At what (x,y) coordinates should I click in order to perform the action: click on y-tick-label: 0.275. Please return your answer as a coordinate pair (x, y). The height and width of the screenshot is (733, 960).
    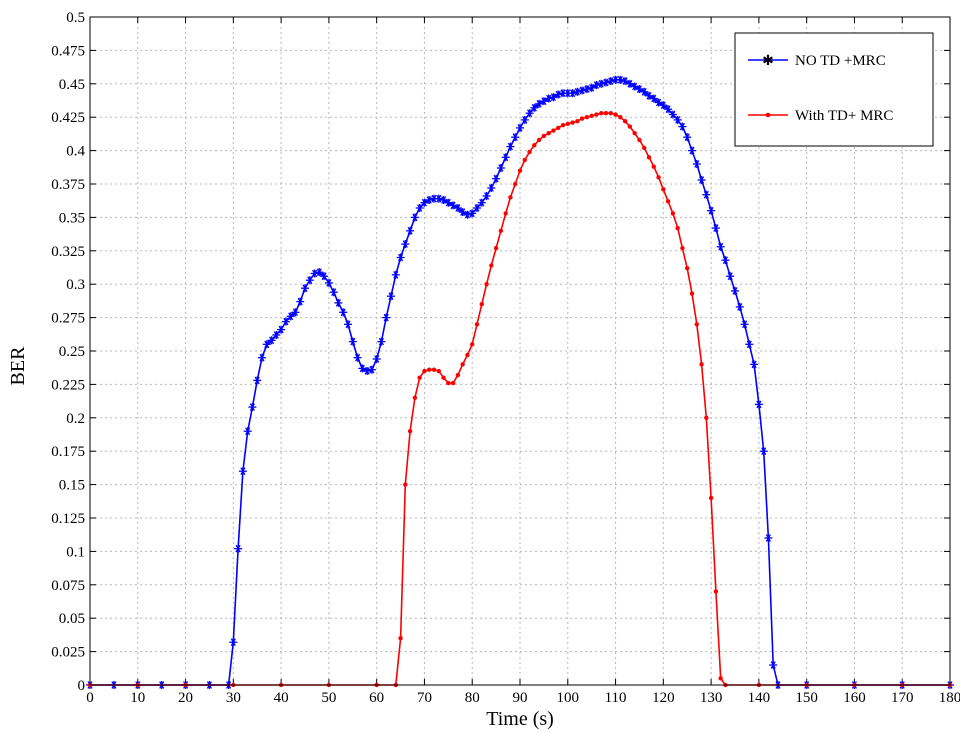
    Looking at the image, I should click on (68, 319).